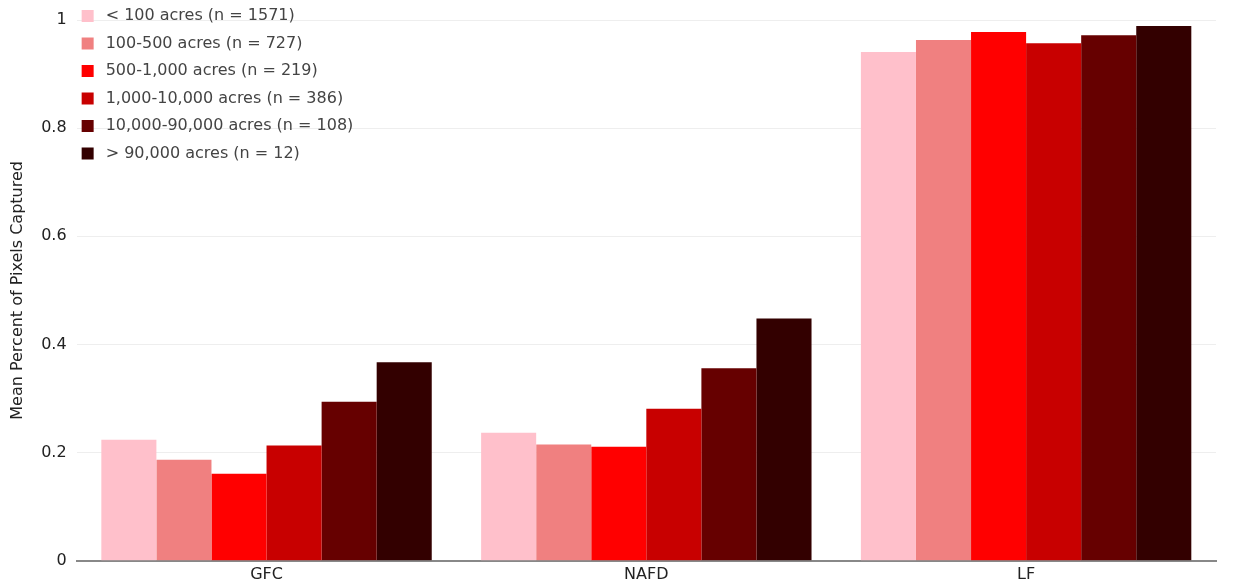 The height and width of the screenshot is (588, 1244). Describe the element at coordinates (646, 573) in the screenshot. I see `x-tick-label: NAFD` at that location.